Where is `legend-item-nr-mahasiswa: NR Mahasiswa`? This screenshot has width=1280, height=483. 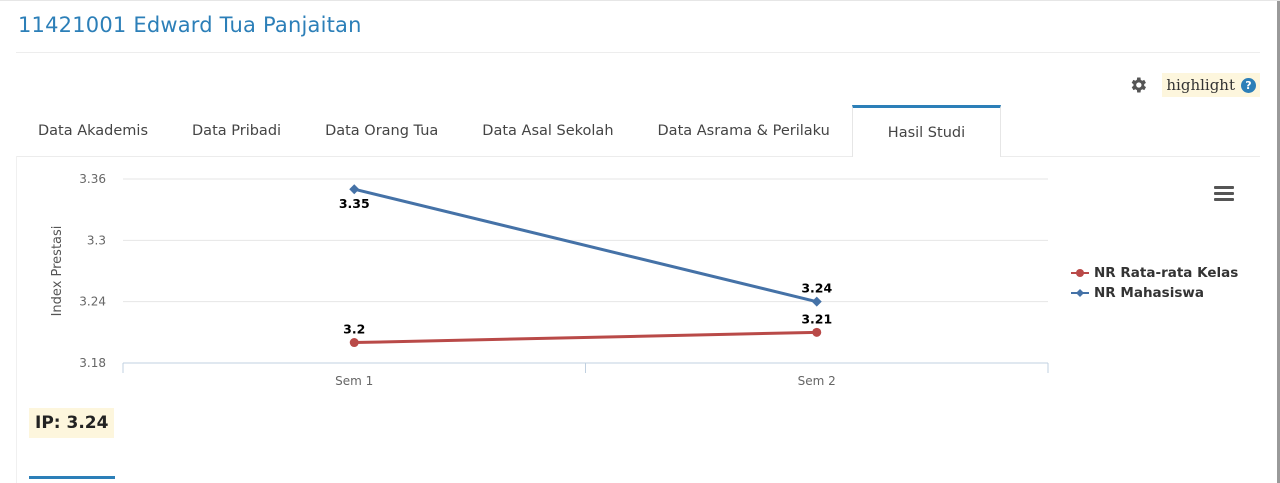
legend-item-nr-mahasiswa: NR Mahasiswa is located at coordinates (1154, 293).